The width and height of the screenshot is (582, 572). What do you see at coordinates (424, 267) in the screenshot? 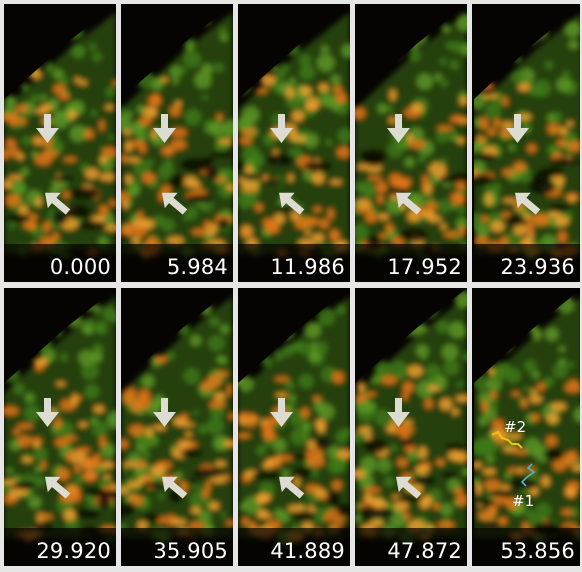
I see `timestamp: 17.952` at bounding box center [424, 267].